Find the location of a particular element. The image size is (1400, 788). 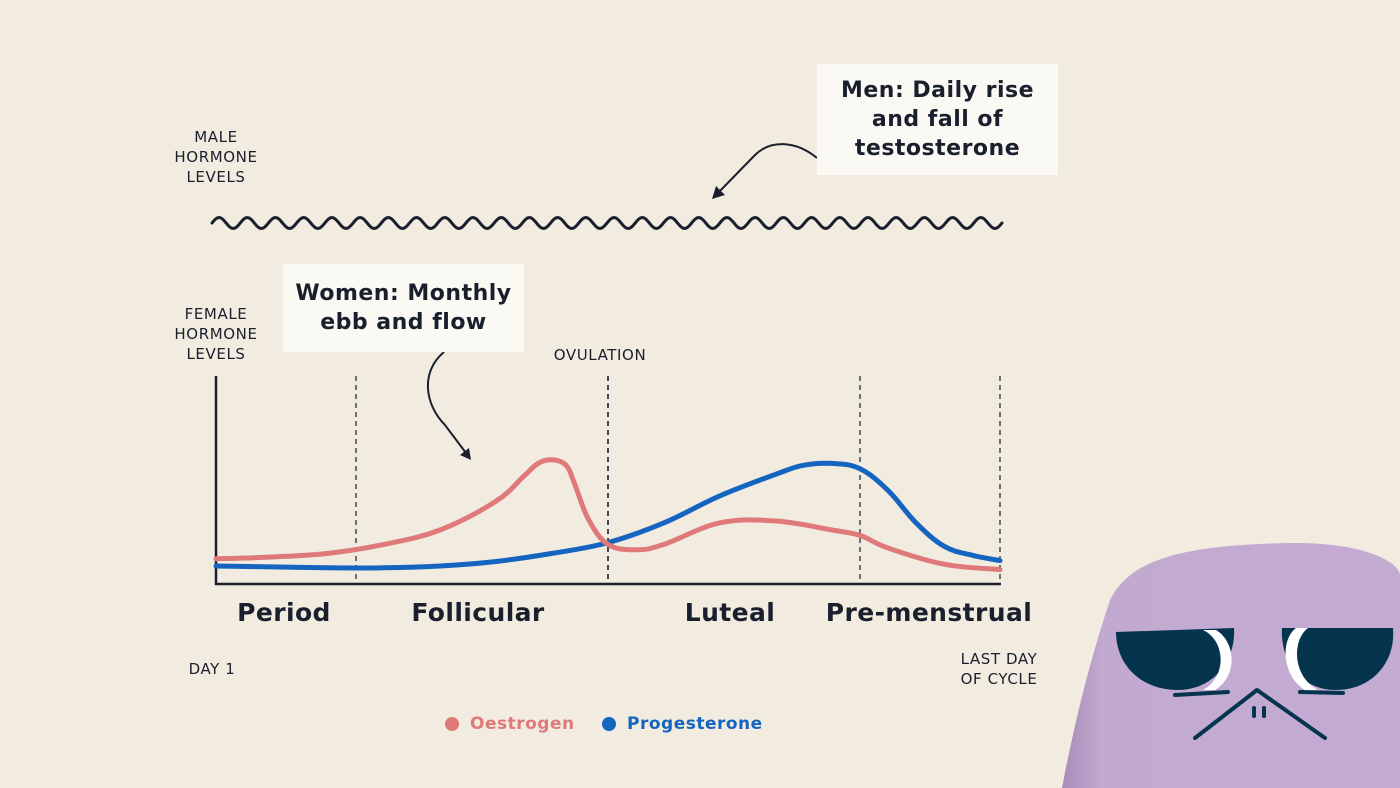

phase-label-luteal: Luteal is located at coordinates (730, 612).